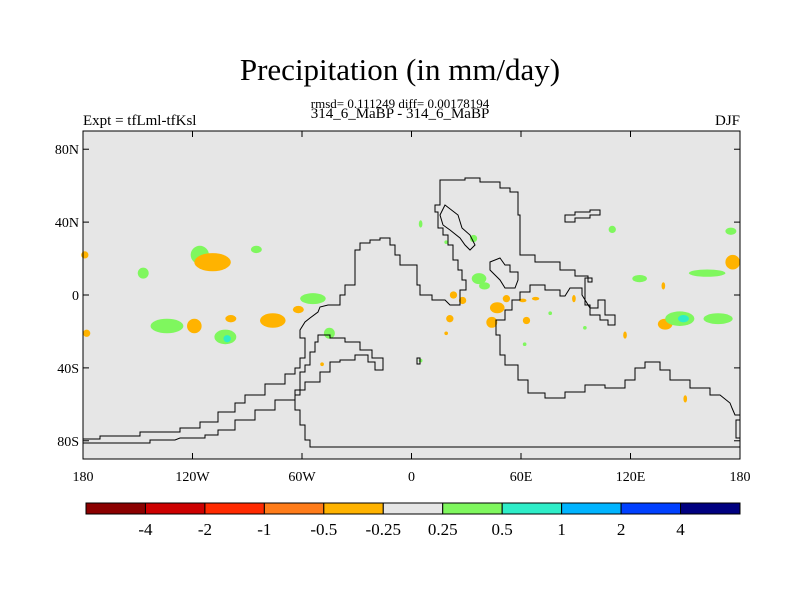 The width and height of the screenshot is (800, 600). What do you see at coordinates (411, 477) in the screenshot?
I see `lon-tick-label: 0` at bounding box center [411, 477].